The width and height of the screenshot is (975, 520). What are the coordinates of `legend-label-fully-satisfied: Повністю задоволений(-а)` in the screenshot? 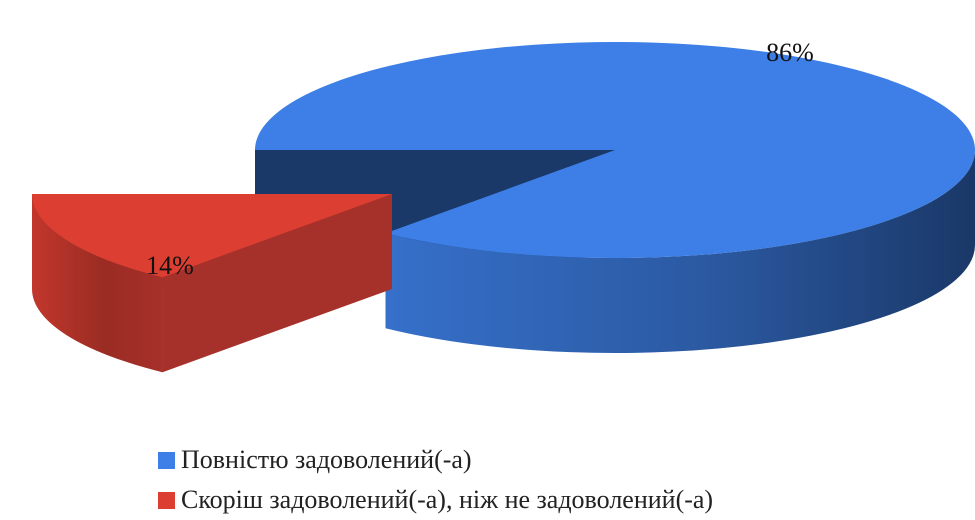 It's located at (326, 459).